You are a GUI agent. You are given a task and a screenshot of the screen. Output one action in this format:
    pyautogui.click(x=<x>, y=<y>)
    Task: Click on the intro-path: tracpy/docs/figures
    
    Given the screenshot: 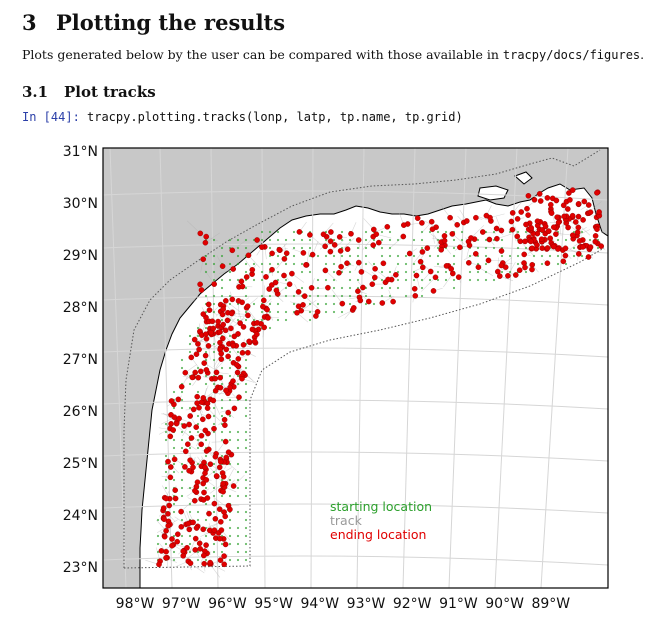 What is the action you would take?
    pyautogui.click(x=571, y=55)
    